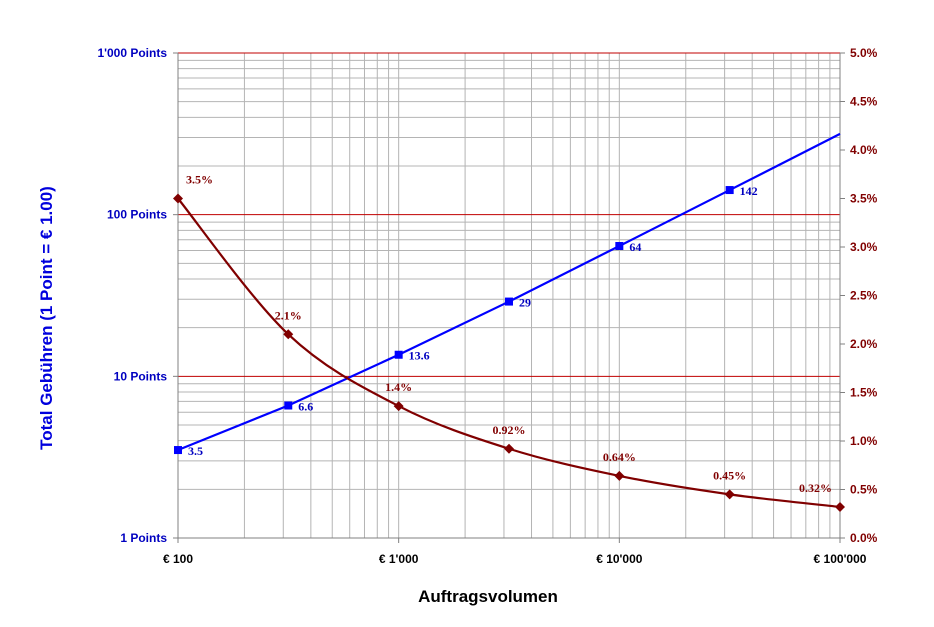 The height and width of the screenshot is (627, 934). What do you see at coordinates (864, 199) in the screenshot?
I see `right-tick-label: 3.5%` at bounding box center [864, 199].